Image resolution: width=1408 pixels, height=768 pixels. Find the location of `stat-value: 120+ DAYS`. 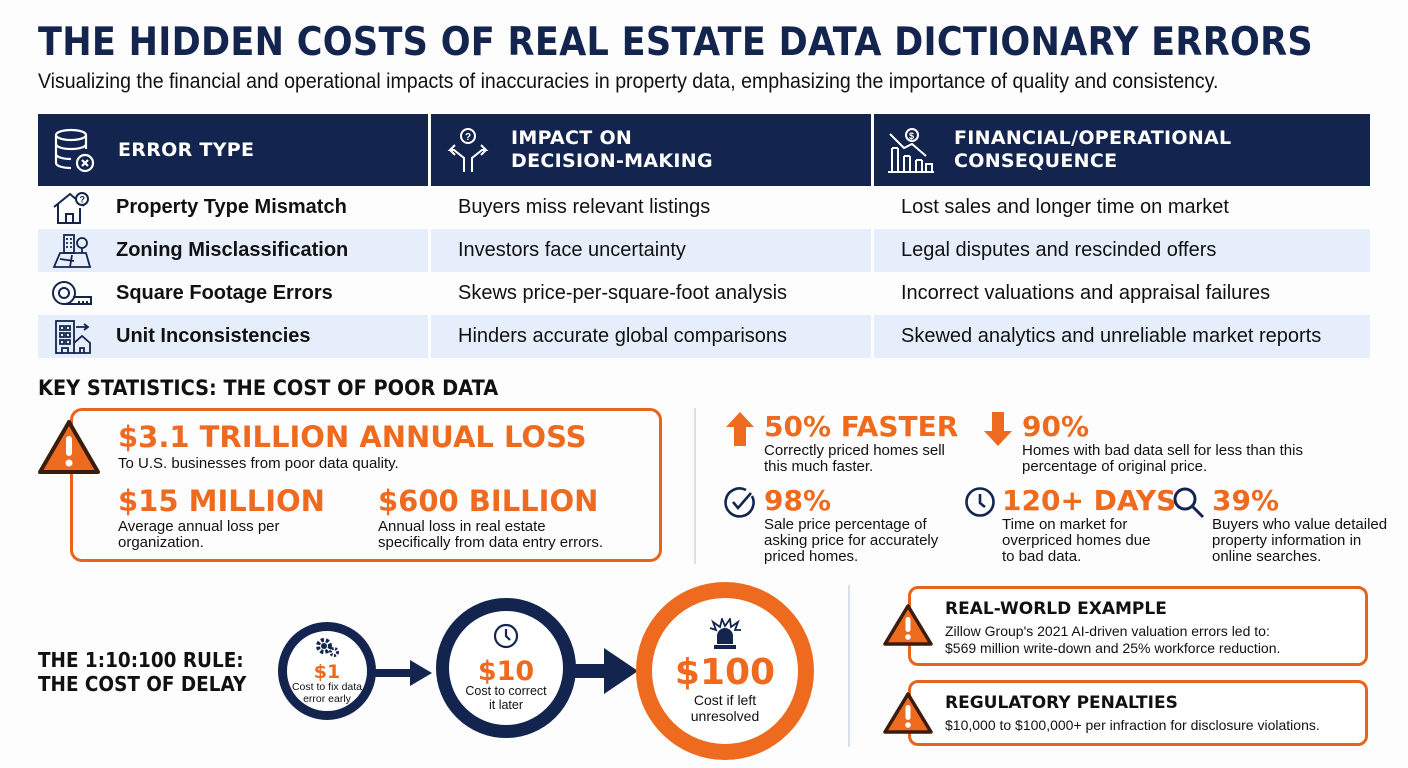

stat-value: 120+ DAYS is located at coordinates (1089, 500).